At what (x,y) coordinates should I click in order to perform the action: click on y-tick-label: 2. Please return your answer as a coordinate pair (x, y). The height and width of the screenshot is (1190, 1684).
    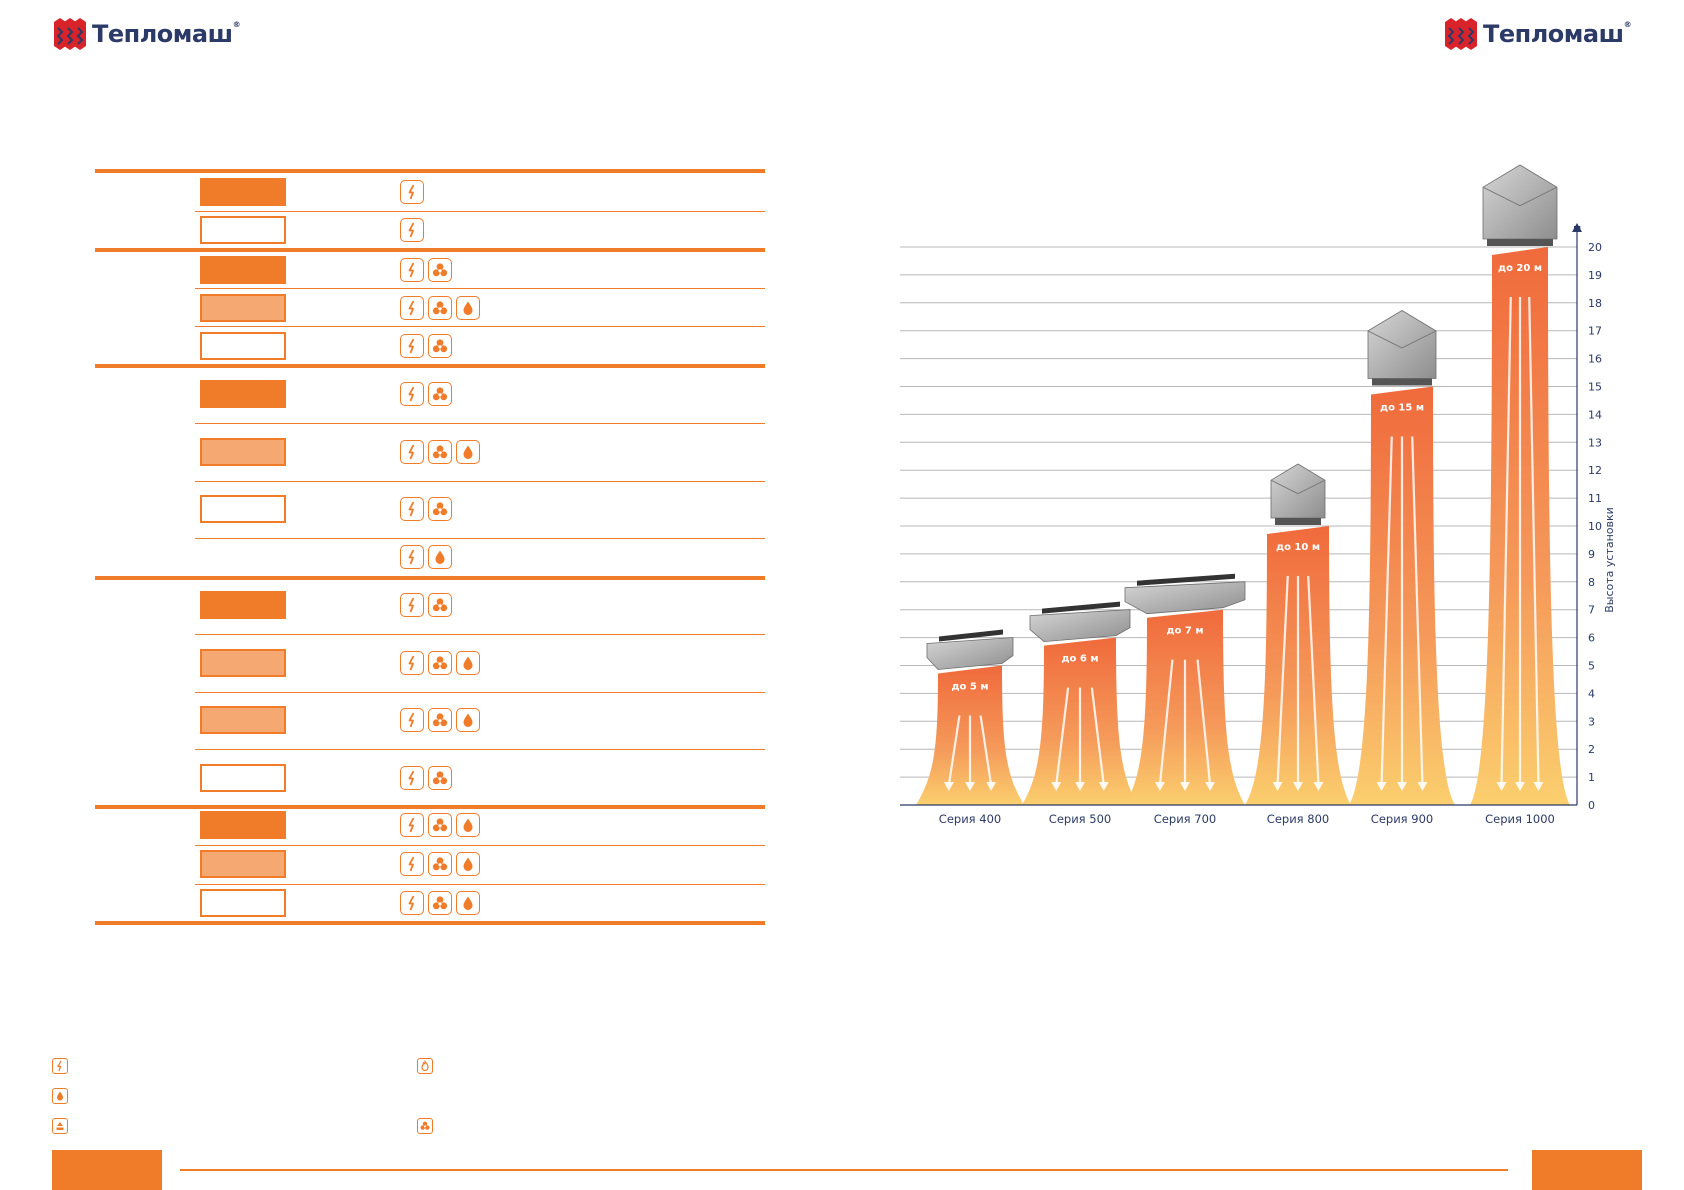
    Looking at the image, I should click on (1591, 749).